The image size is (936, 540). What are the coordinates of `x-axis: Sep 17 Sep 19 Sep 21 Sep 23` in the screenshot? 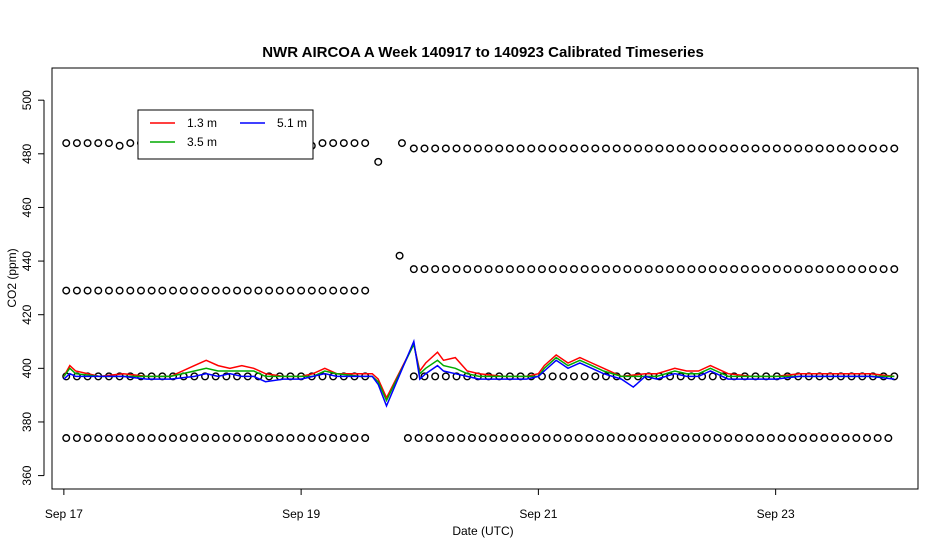 It's located at (420, 504).